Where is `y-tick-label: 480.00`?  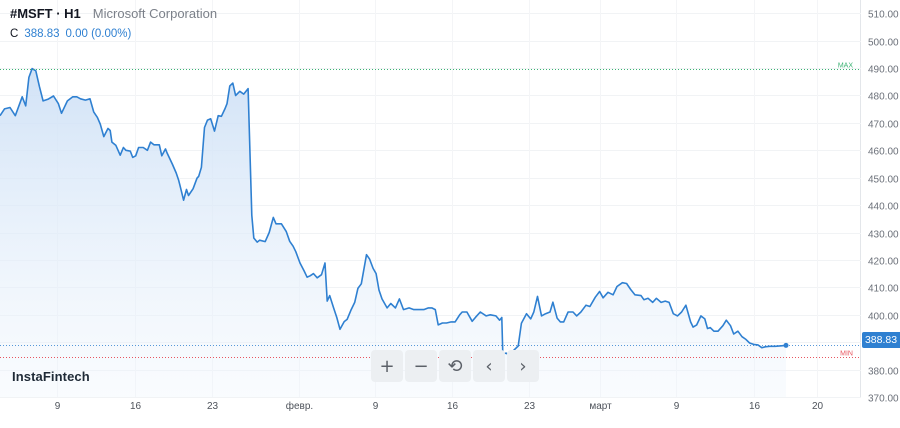
y-tick-label: 480.00 is located at coordinates (883, 97).